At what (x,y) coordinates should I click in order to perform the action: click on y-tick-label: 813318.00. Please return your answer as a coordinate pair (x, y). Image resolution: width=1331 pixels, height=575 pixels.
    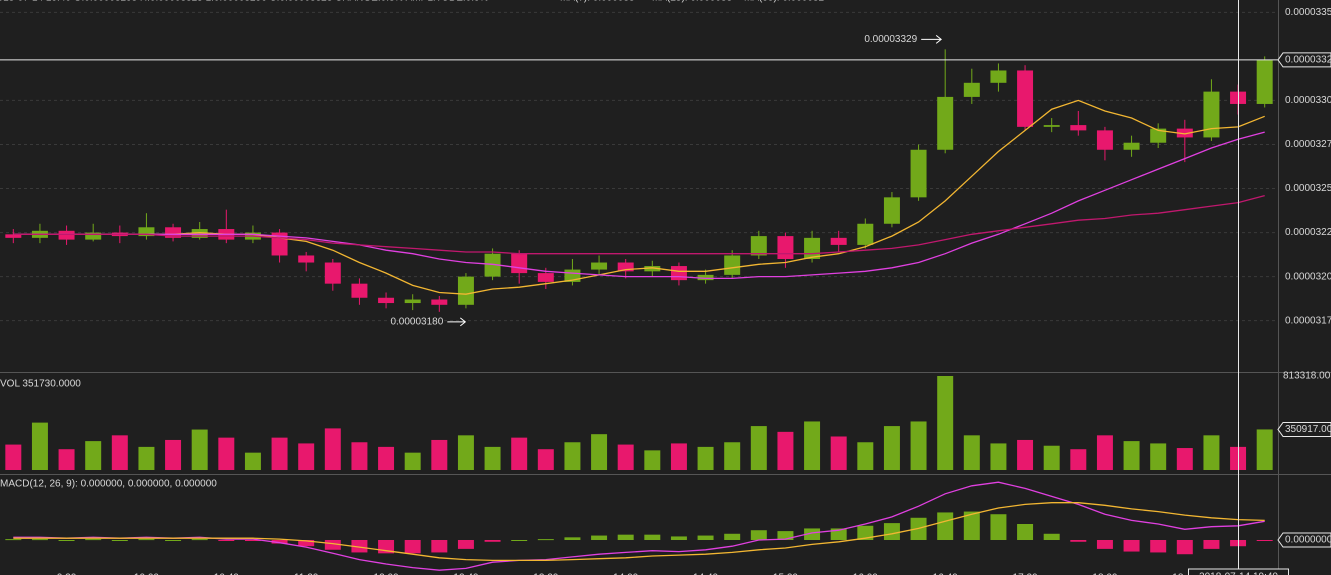
    Looking at the image, I should click on (1307, 376).